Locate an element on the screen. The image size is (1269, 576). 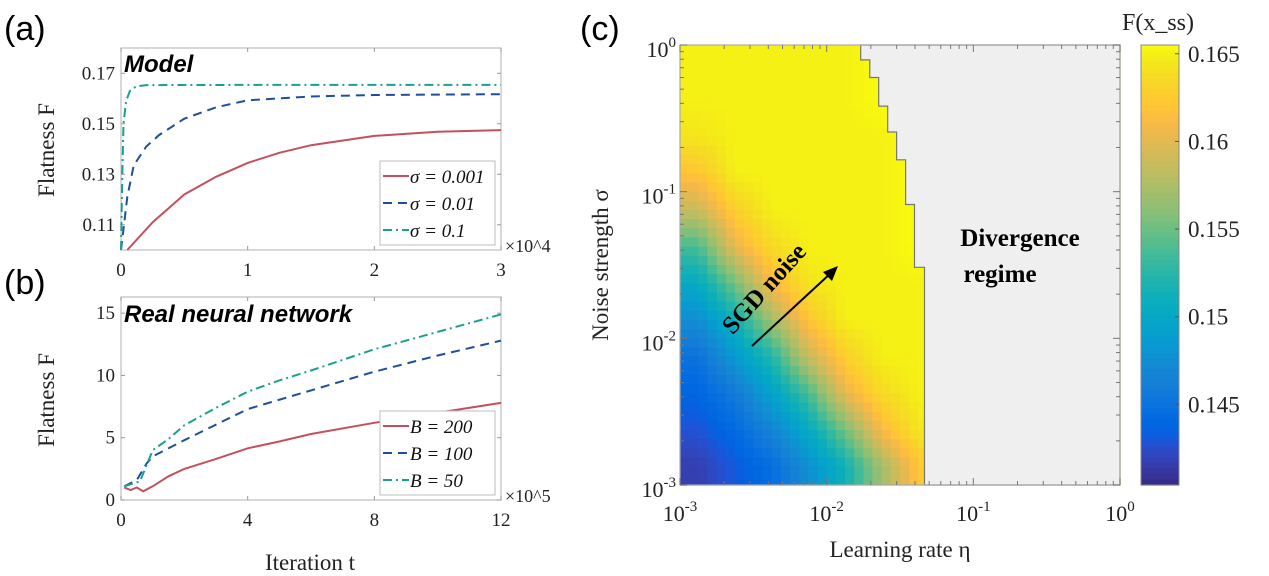
colorbar: 0.145 0.15 0.155 0.16 0.165 is located at coordinates (1190, 264).